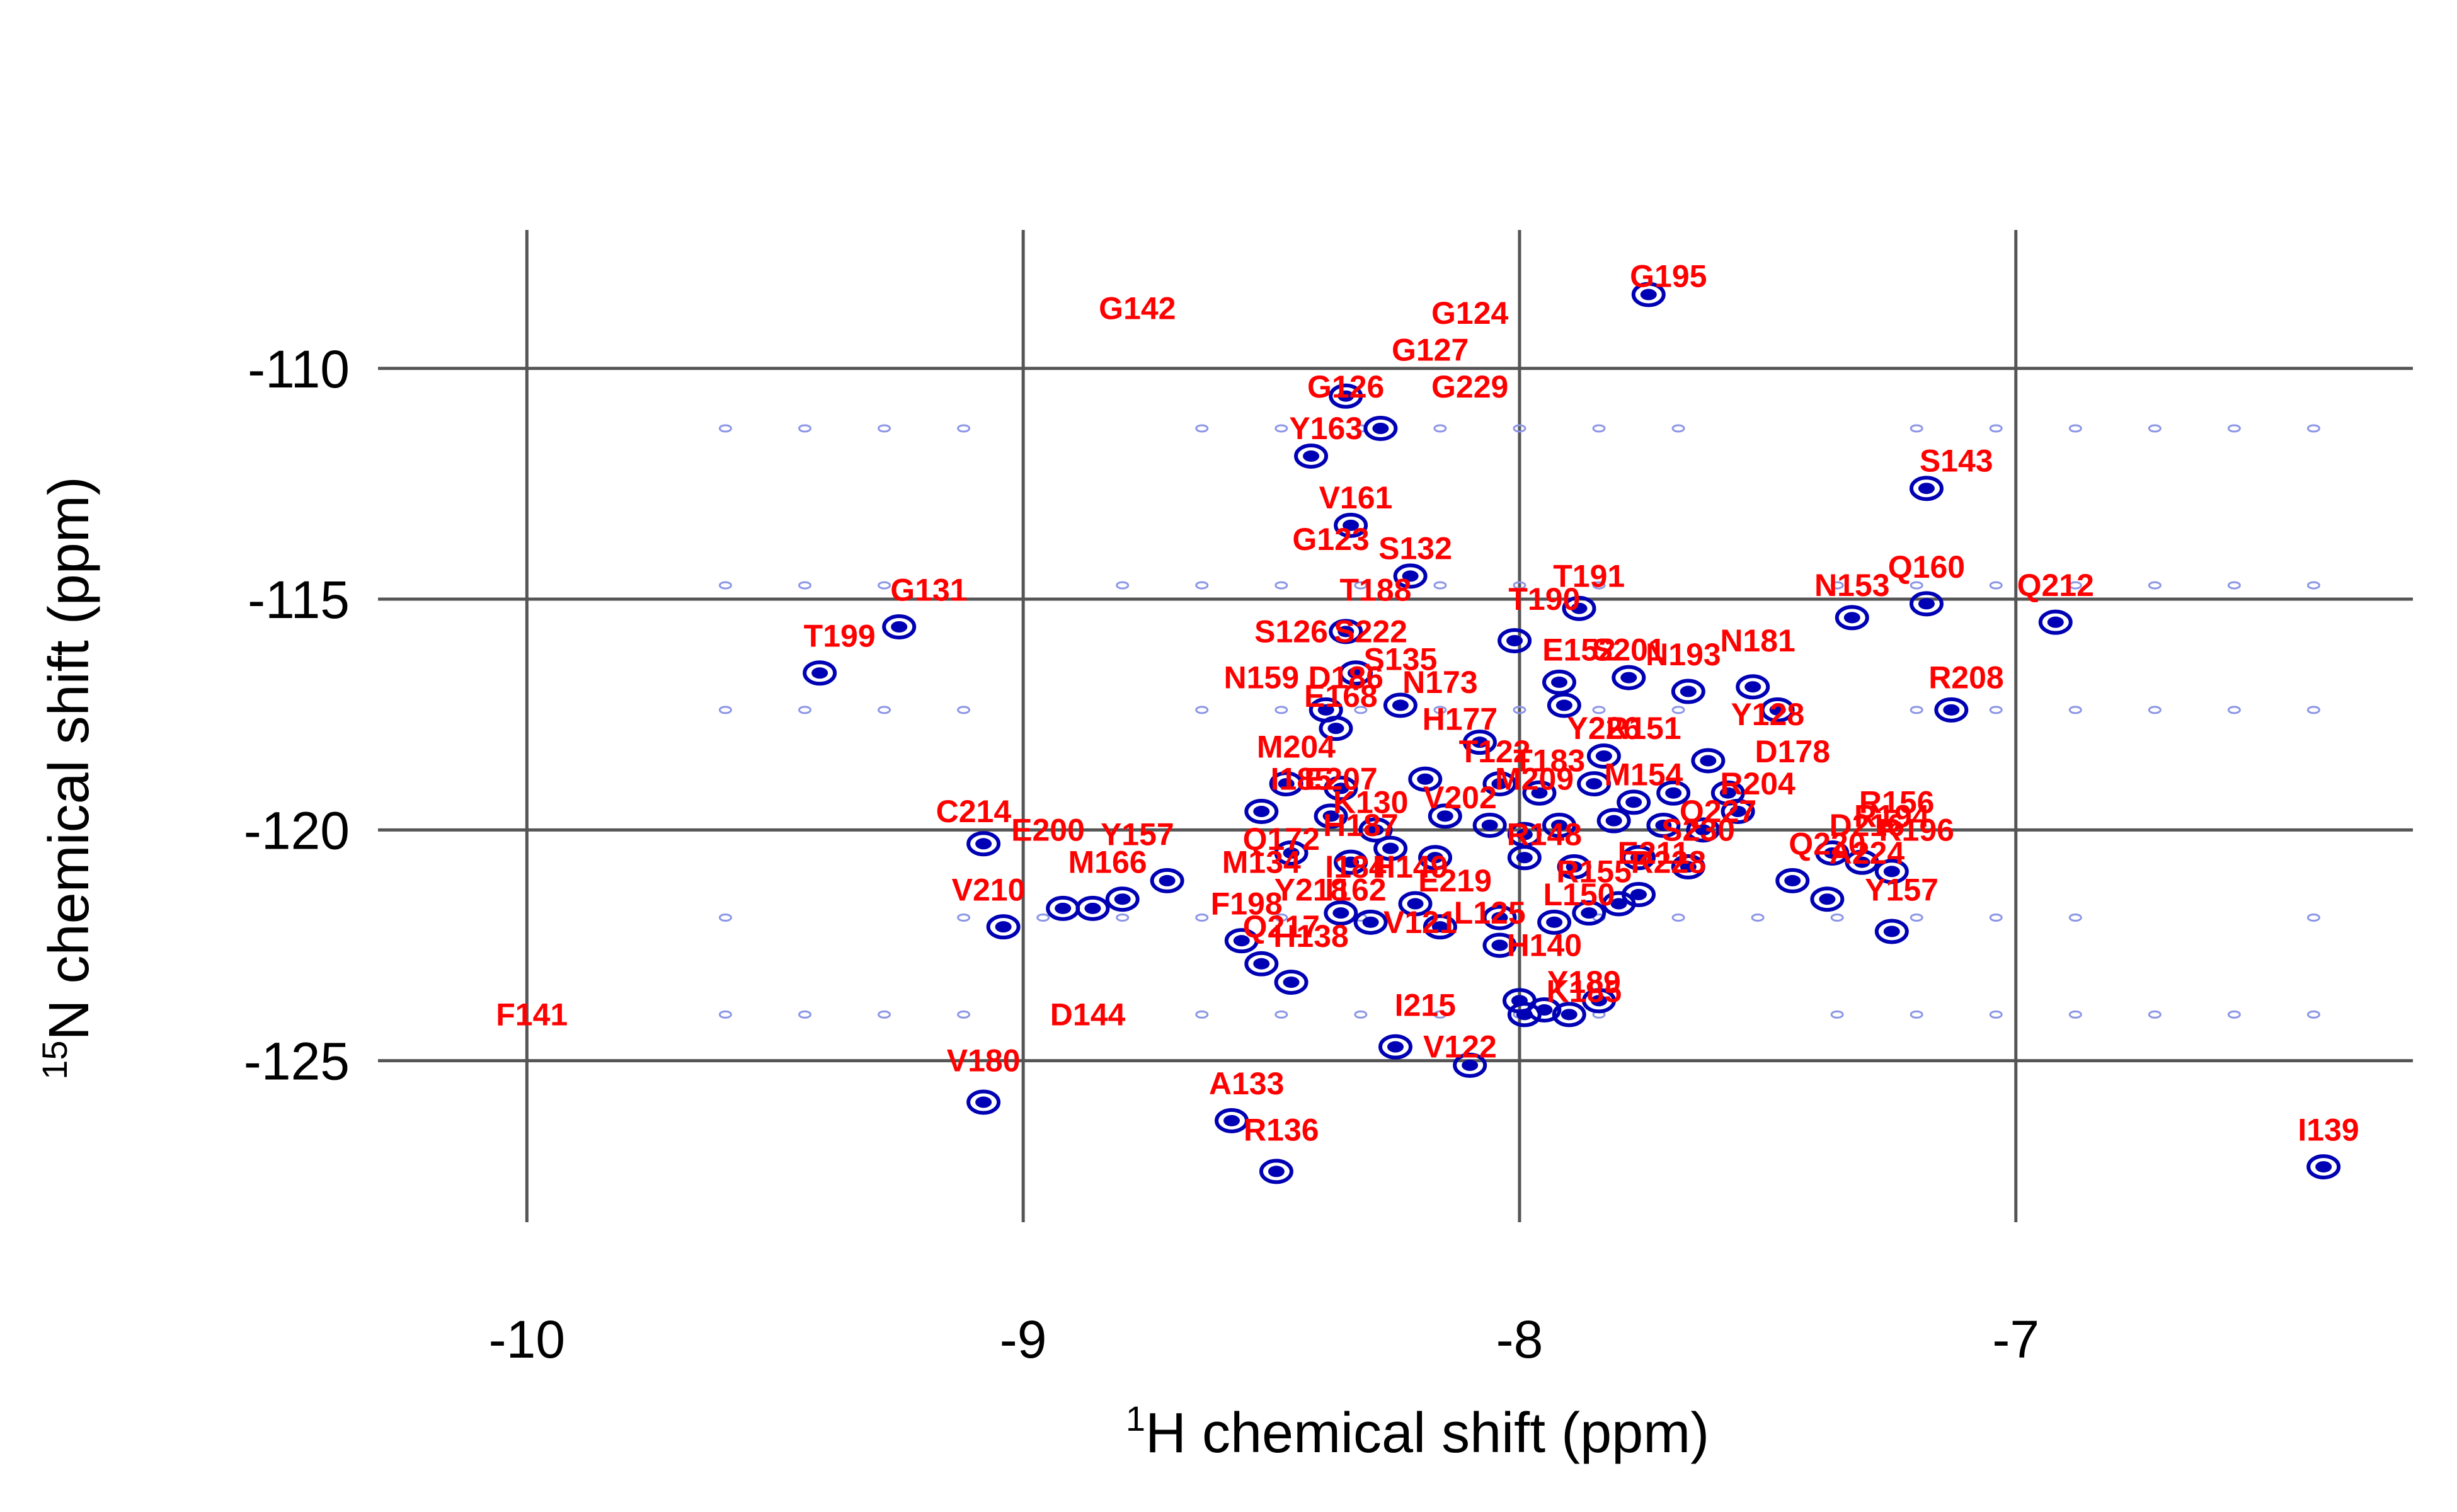 The height and width of the screenshot is (1512, 2457). What do you see at coordinates (1579, 894) in the screenshot?
I see `peak-label: L150` at bounding box center [1579, 894].